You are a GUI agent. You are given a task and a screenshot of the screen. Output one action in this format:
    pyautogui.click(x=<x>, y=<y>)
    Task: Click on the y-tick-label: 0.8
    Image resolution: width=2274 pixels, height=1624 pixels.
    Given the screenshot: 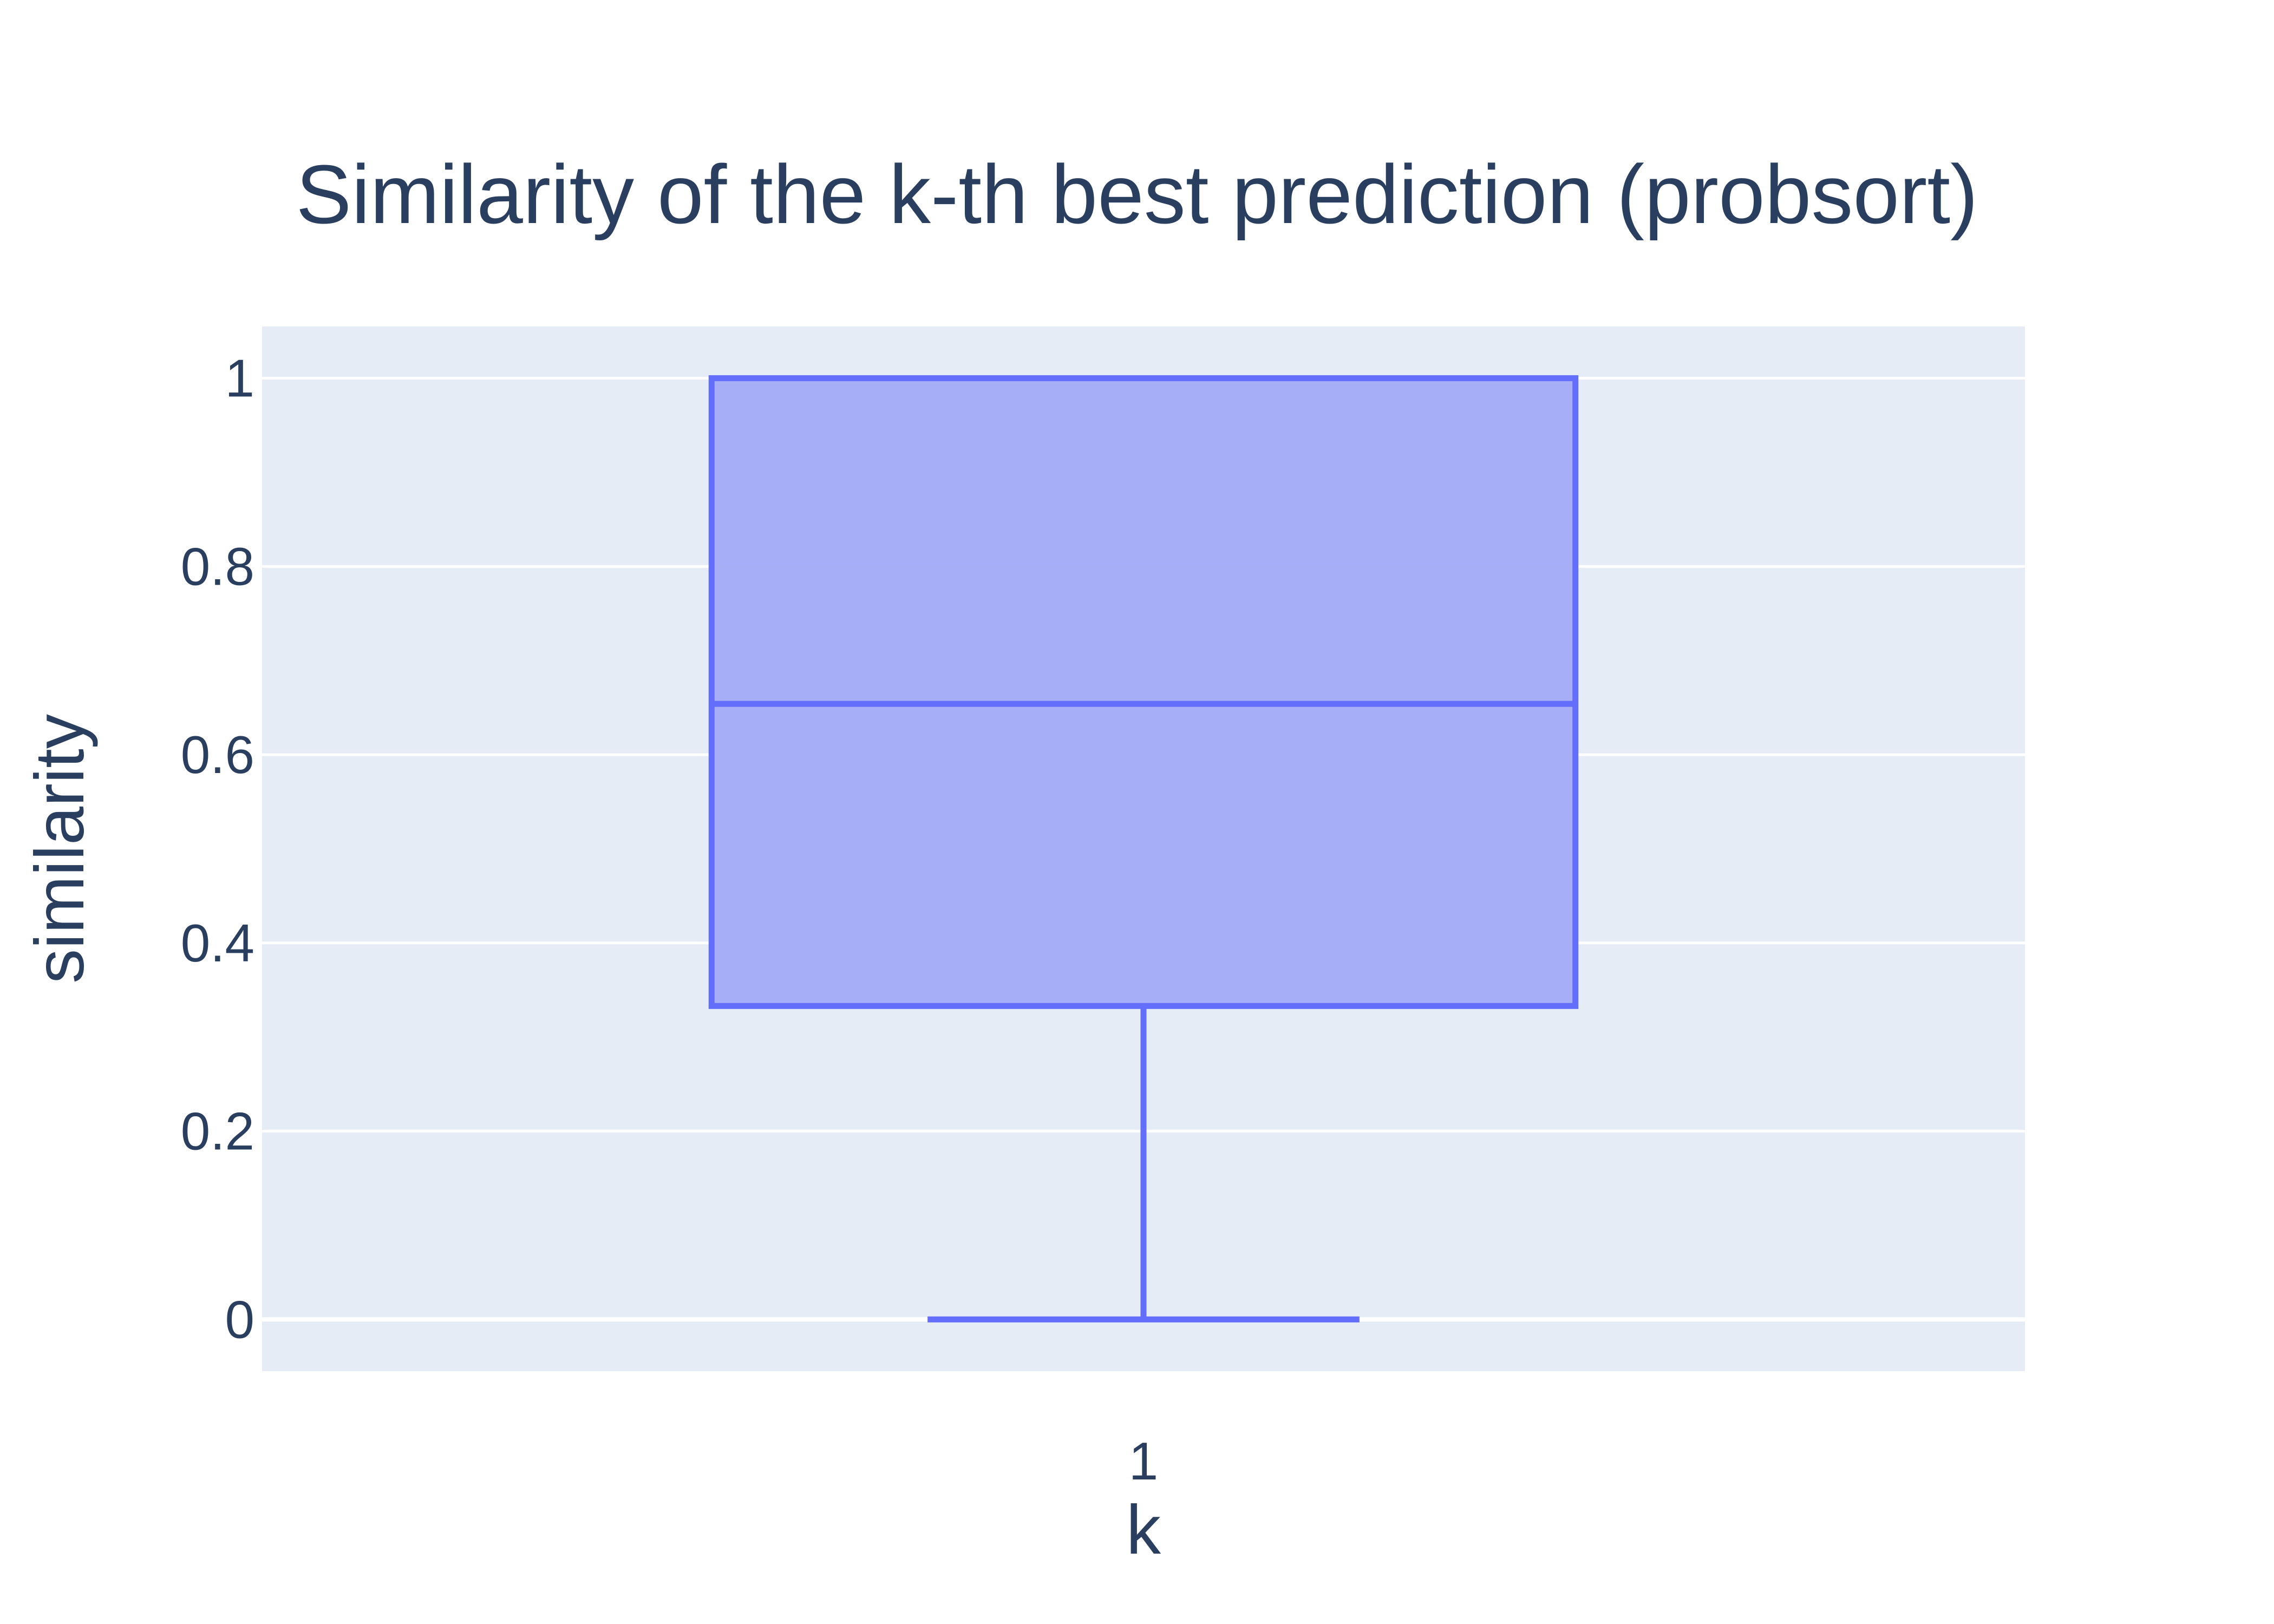 What is the action you would take?
    pyautogui.click(x=218, y=566)
    